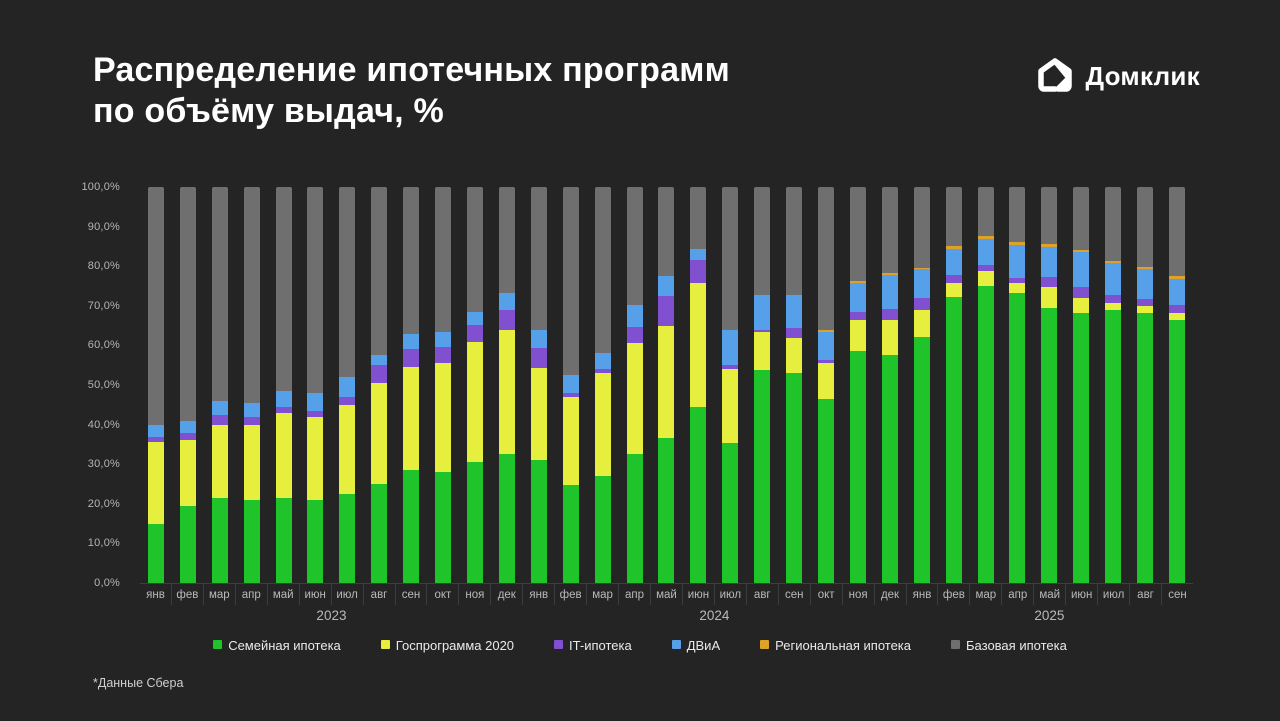 The width and height of the screenshot is (1280, 721). I want to click on x-tick-label: янв, so click(156, 594).